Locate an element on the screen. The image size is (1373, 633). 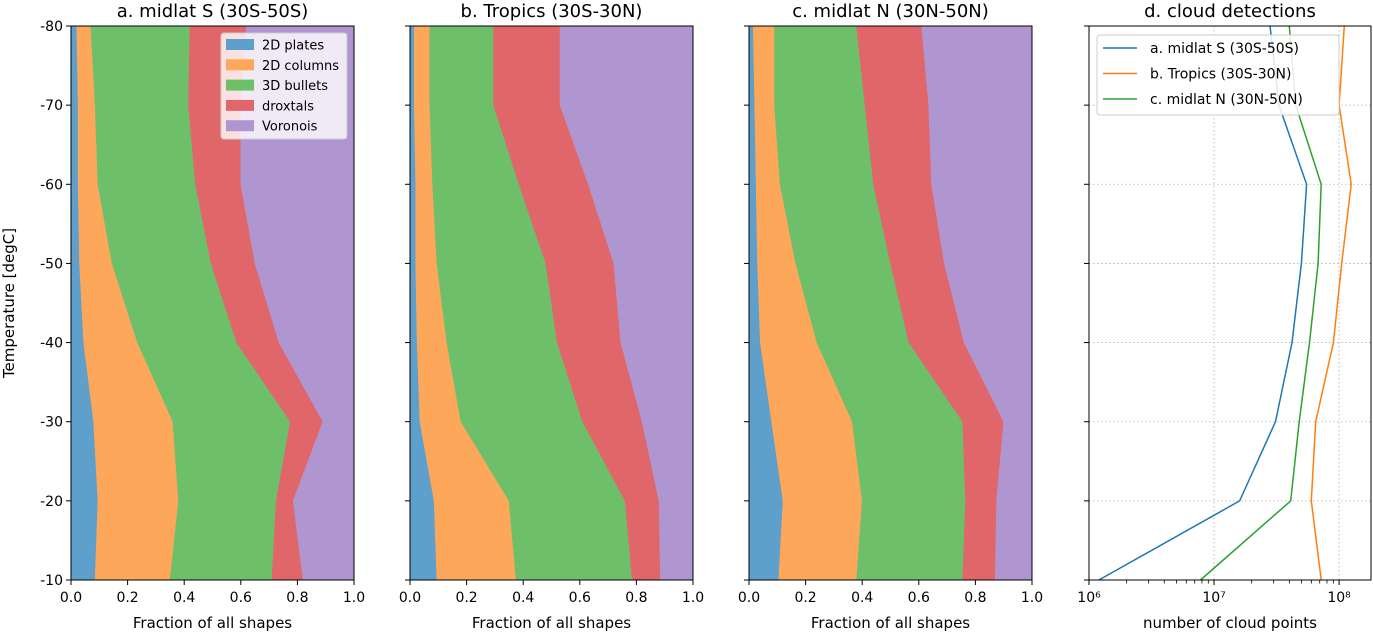
y-tick-label: -50 is located at coordinates (51, 264).